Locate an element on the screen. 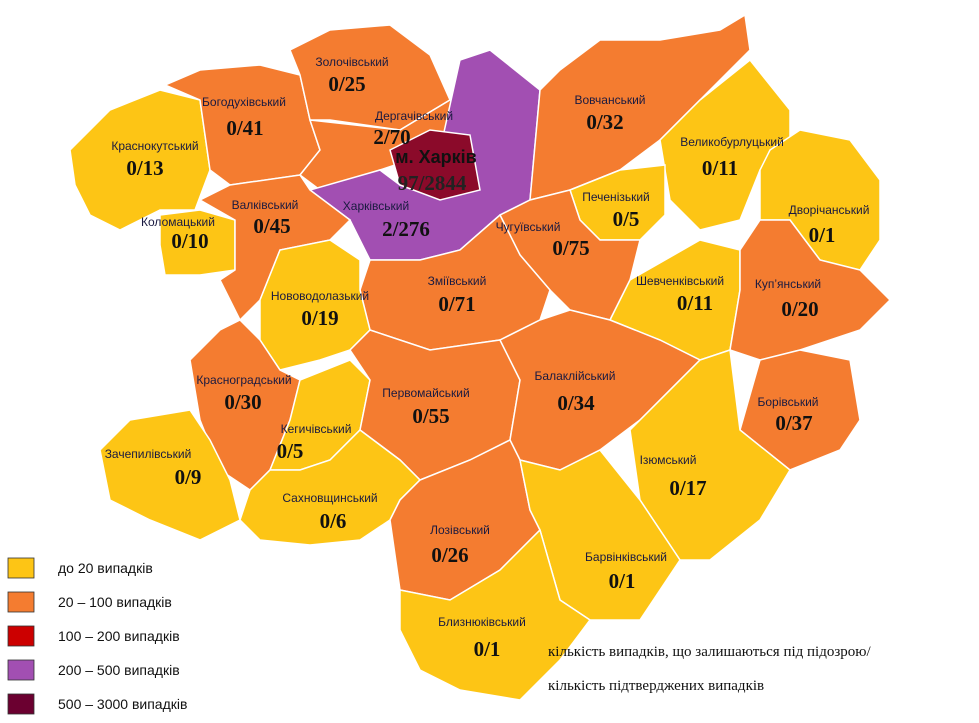 This screenshot has height=723, width=979. region-name: Дворічанський is located at coordinates (829, 210).